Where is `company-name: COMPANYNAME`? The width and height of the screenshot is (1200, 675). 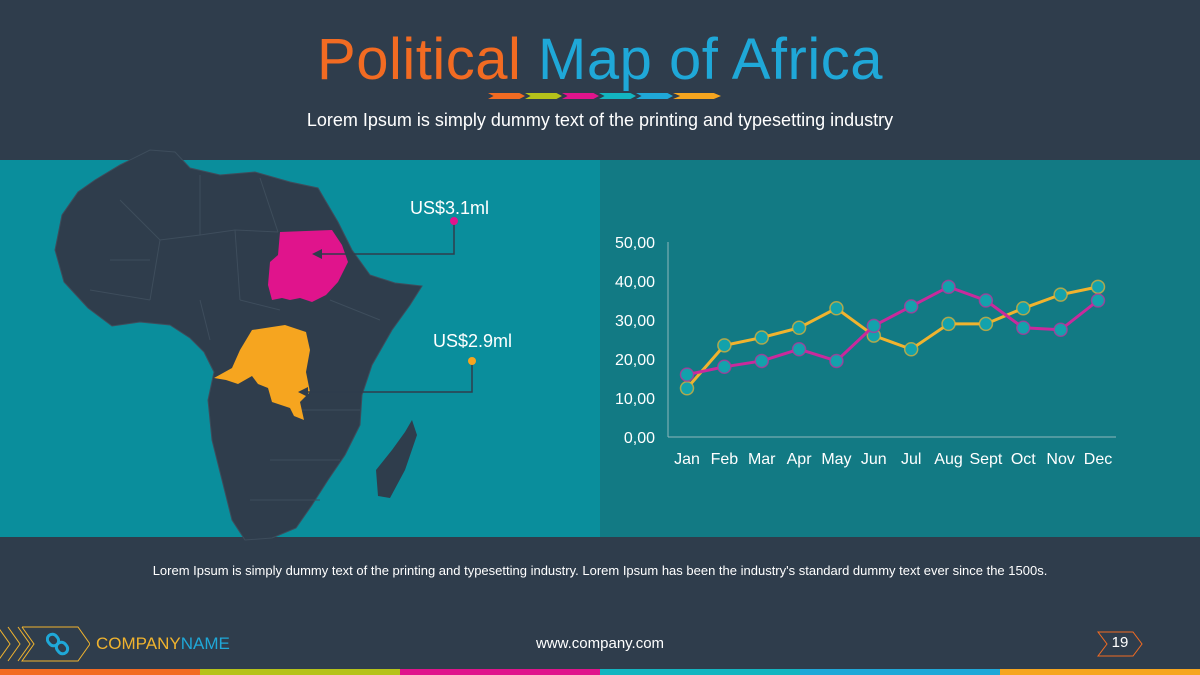
company-name: COMPANYNAME is located at coordinates (163, 643).